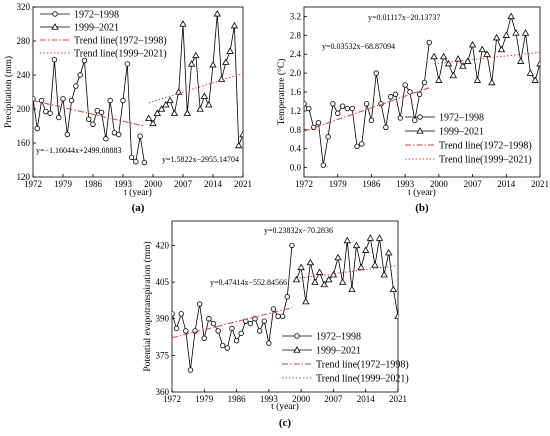 This screenshot has height=436, width=550. I want to click on y-tick-label: 0.4, so click(296, 149).